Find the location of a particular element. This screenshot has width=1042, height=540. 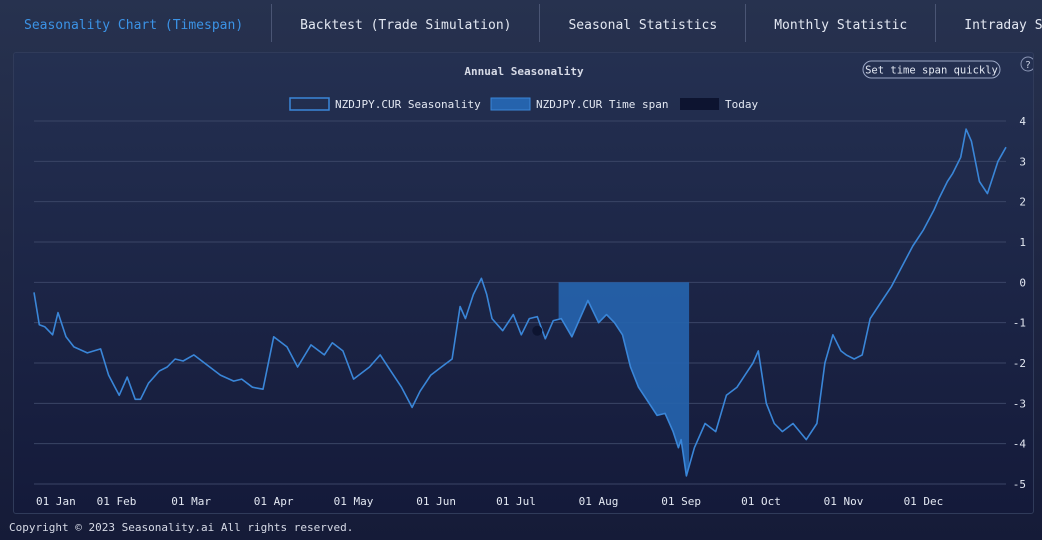

x-tick-label: 01 Jul is located at coordinates (516, 501).